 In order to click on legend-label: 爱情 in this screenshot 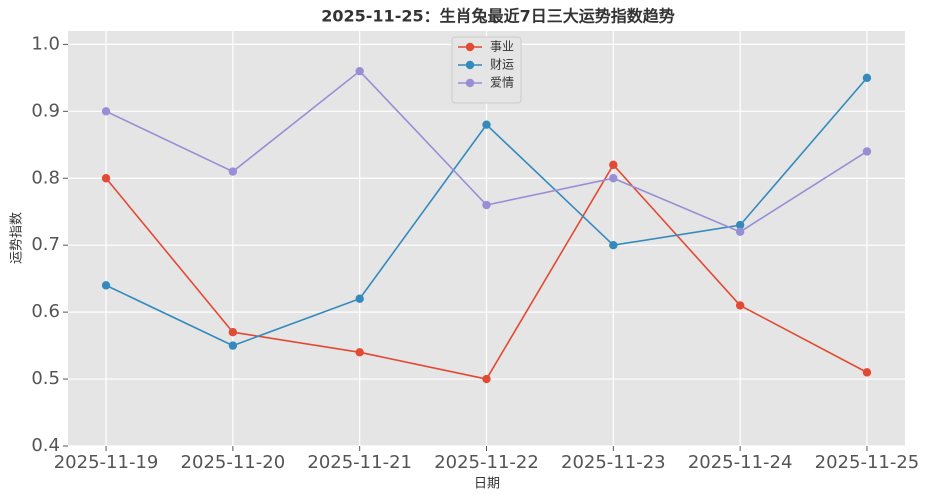, I will do `click(502, 83)`.